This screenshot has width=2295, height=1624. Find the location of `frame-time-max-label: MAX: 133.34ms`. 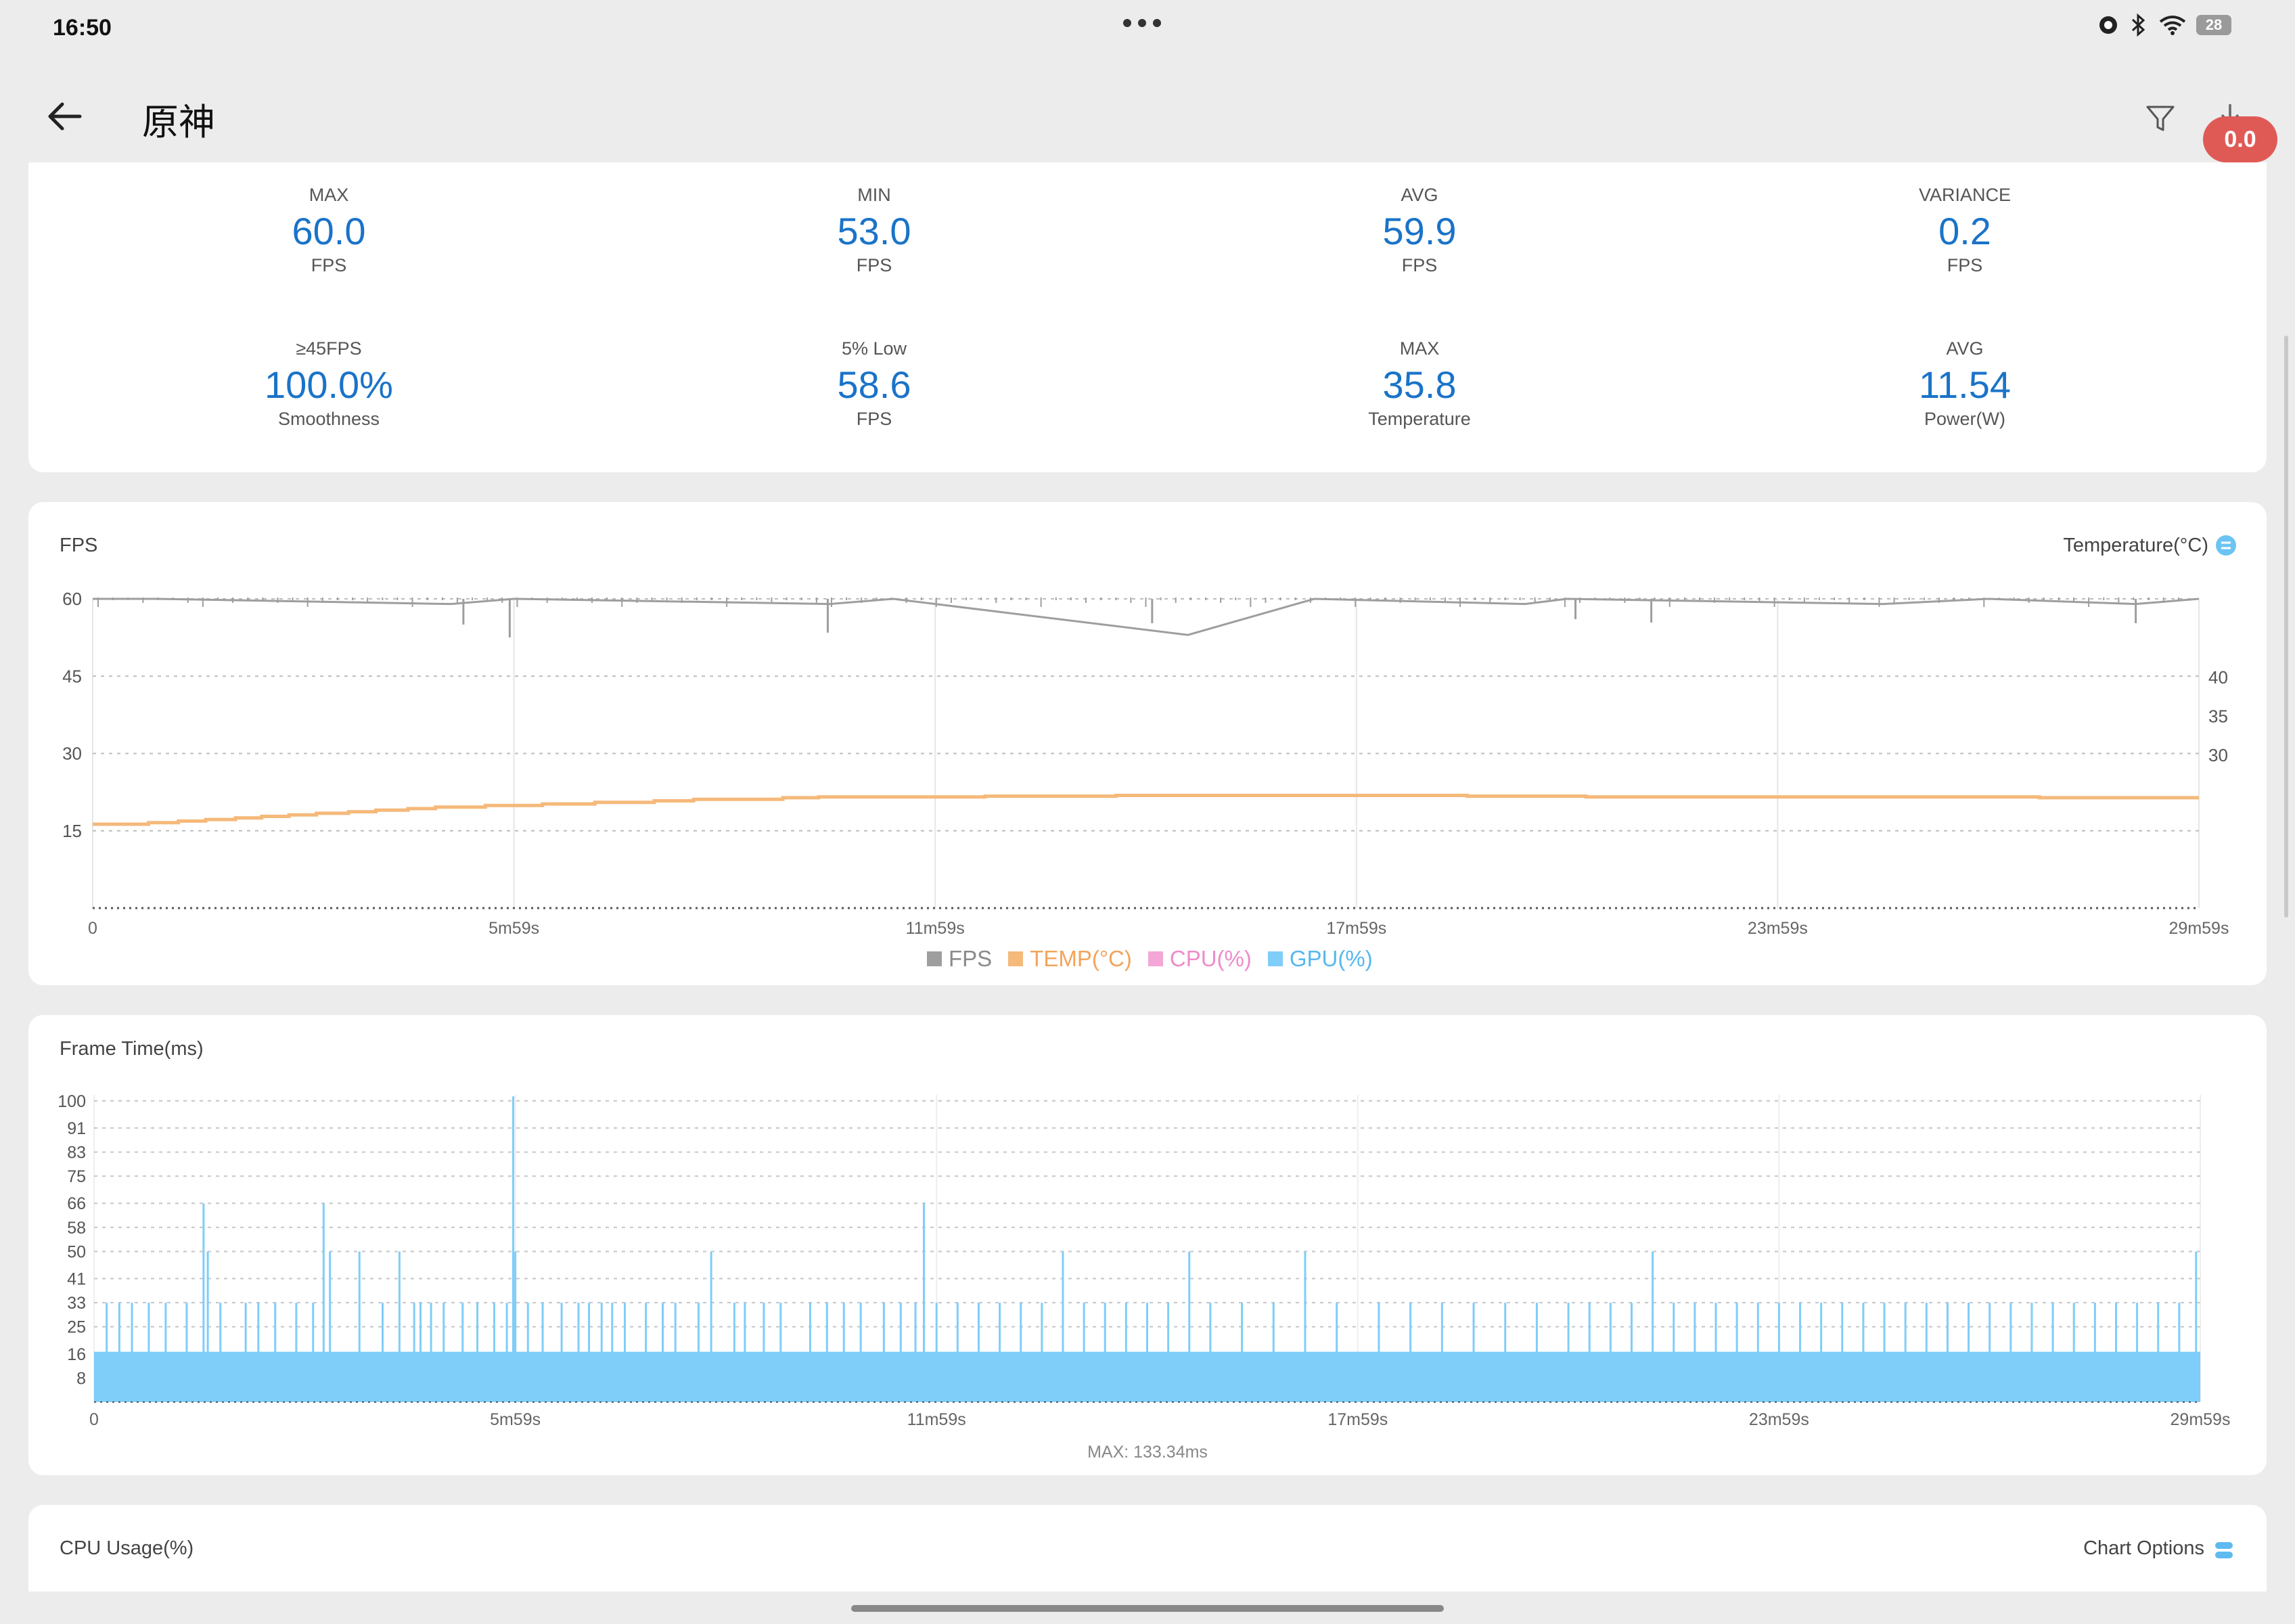

frame-time-max-label: MAX: 133.34ms is located at coordinates (1147, 1452).